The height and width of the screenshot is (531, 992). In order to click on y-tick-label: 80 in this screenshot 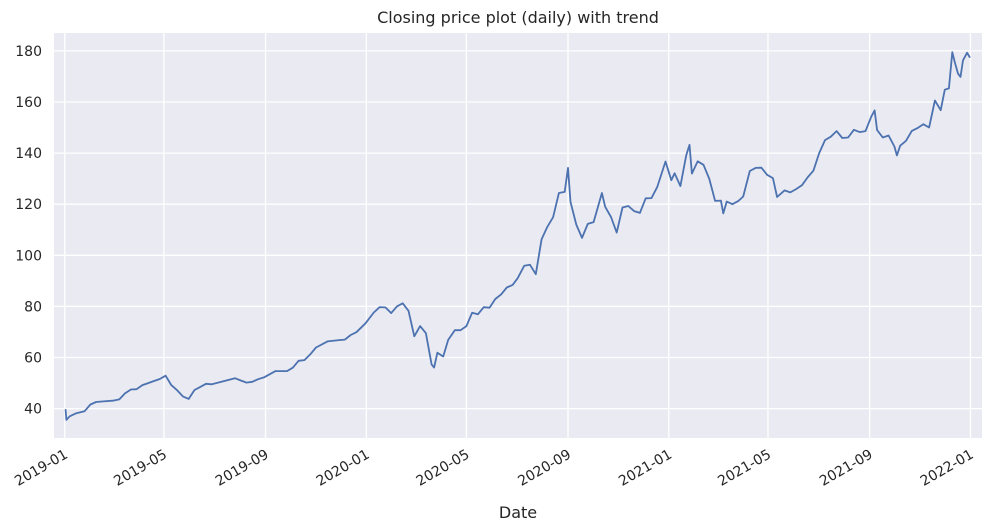, I will do `click(33, 307)`.